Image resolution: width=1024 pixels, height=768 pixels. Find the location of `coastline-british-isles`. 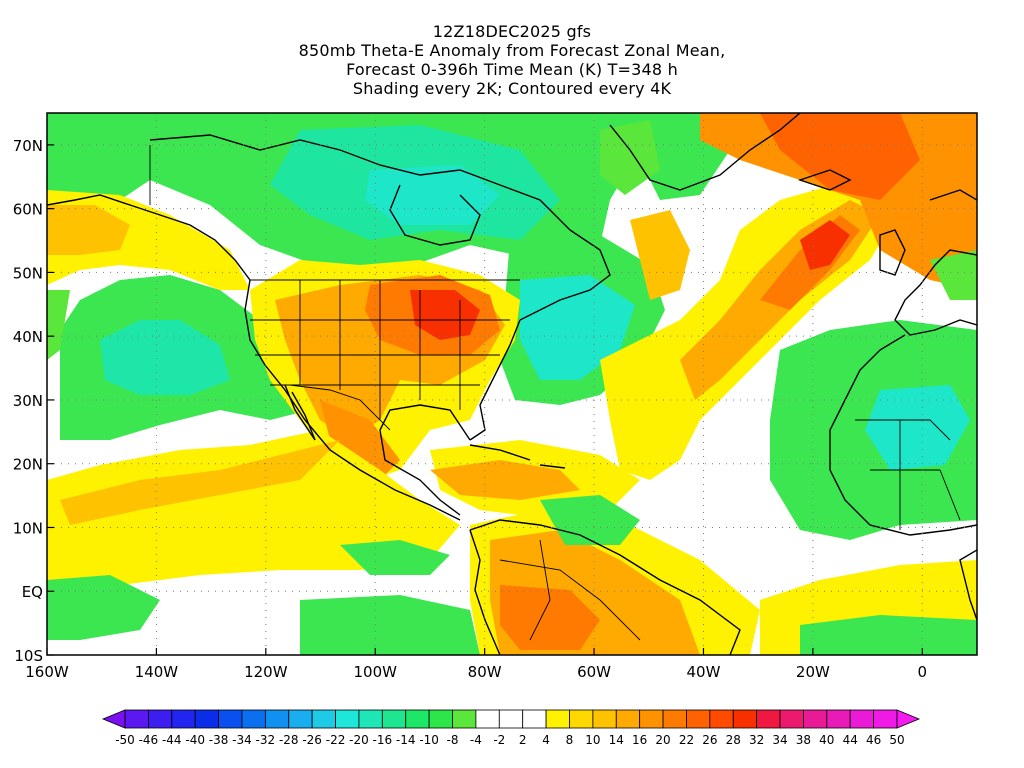

coastline-british-isles is located at coordinates (892, 252).